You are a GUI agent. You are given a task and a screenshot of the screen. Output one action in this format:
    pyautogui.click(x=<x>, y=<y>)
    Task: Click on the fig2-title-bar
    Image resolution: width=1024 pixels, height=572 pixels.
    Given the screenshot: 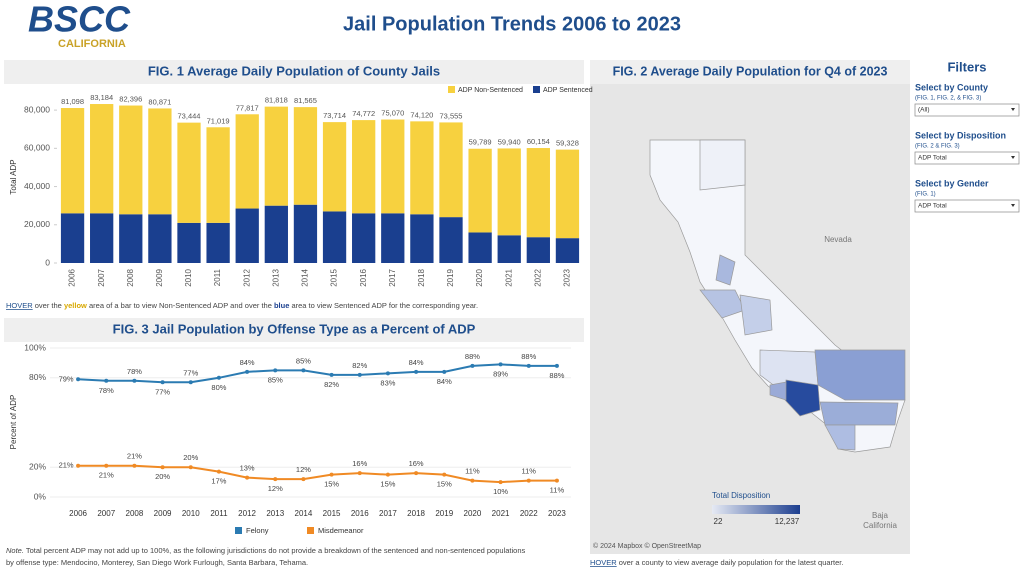 What is the action you would take?
    pyautogui.click(x=750, y=72)
    